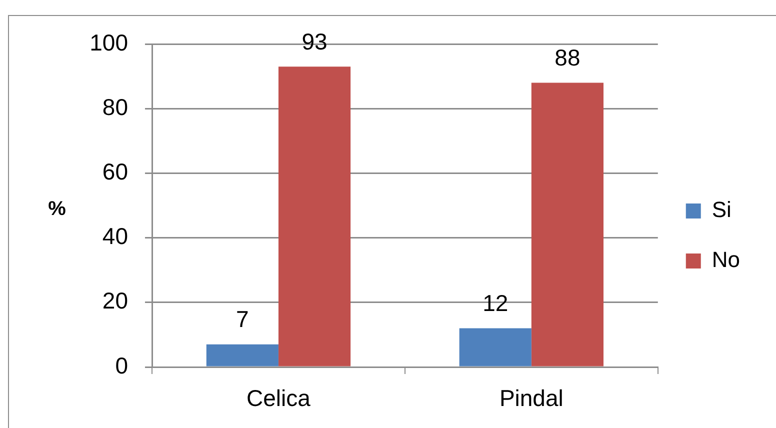 The height and width of the screenshot is (428, 776). What do you see at coordinates (115, 236) in the screenshot?
I see `y-tick-label: 40` at bounding box center [115, 236].